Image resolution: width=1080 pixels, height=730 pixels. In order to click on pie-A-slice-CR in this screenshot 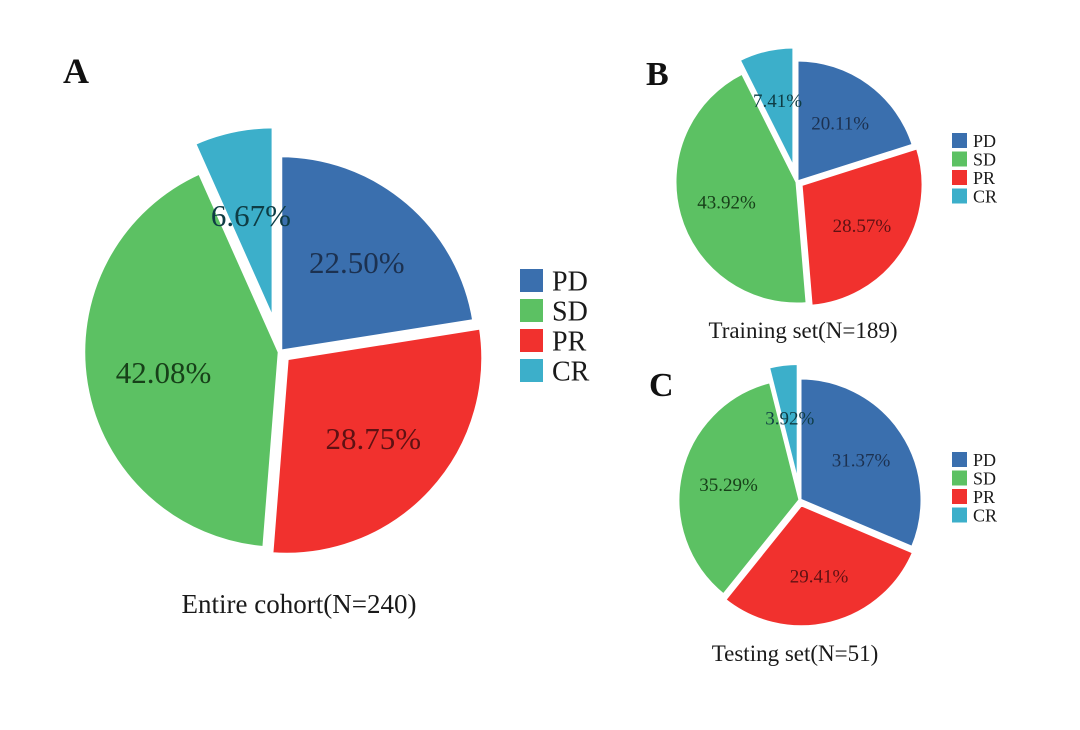, I will do `click(234, 224)`.